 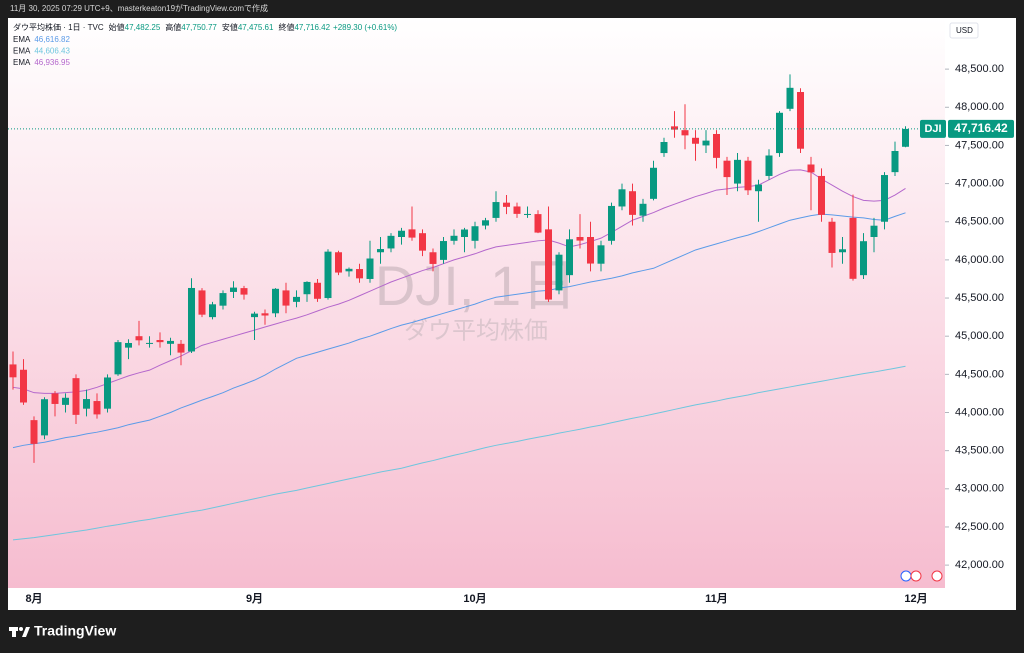 What do you see at coordinates (21, 629) in the screenshot?
I see `logo-part` at bounding box center [21, 629].